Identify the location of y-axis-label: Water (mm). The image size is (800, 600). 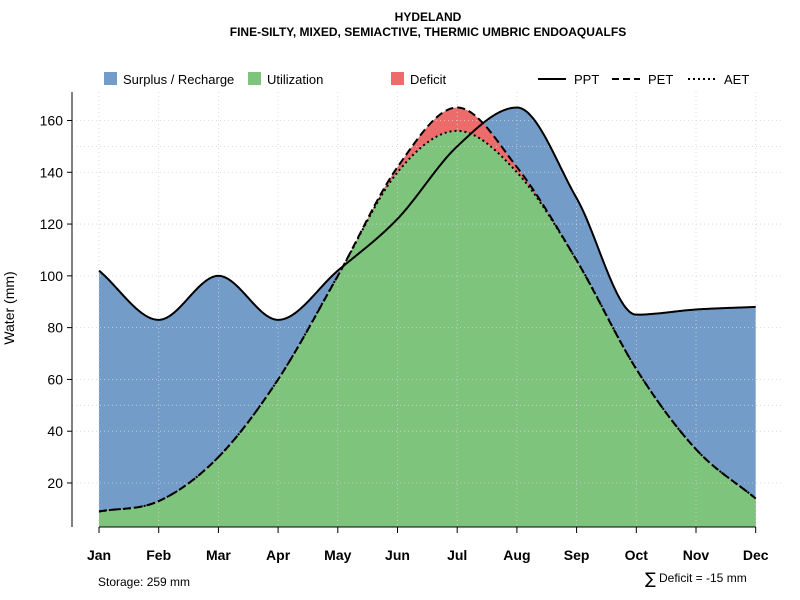
(9, 307).